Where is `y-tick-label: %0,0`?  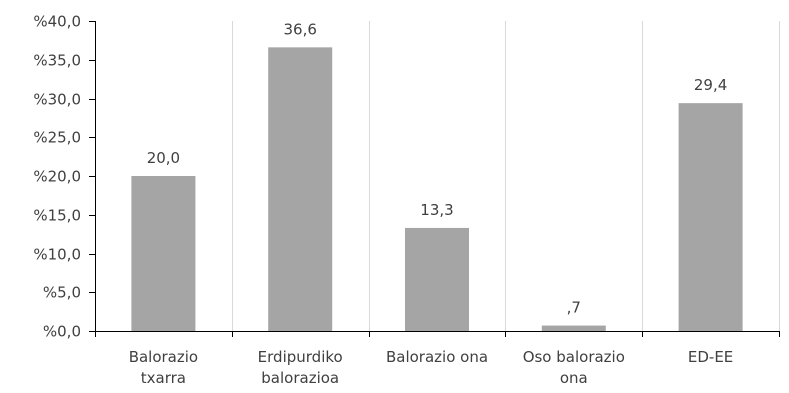 y-tick-label: %0,0 is located at coordinates (62, 332).